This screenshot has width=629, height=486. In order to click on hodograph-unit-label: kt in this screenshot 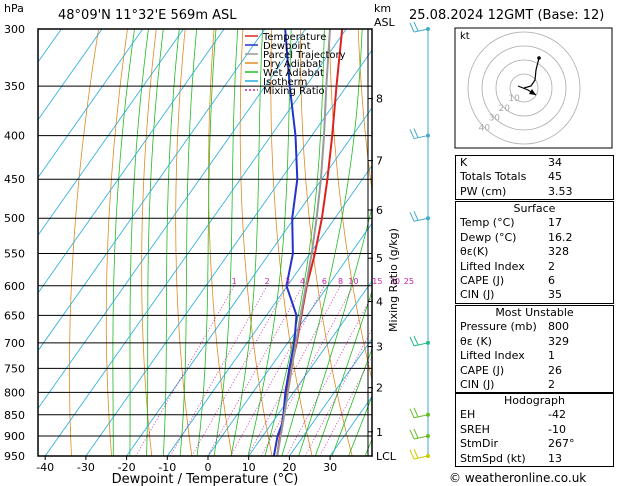, I will do `click(465, 36)`.